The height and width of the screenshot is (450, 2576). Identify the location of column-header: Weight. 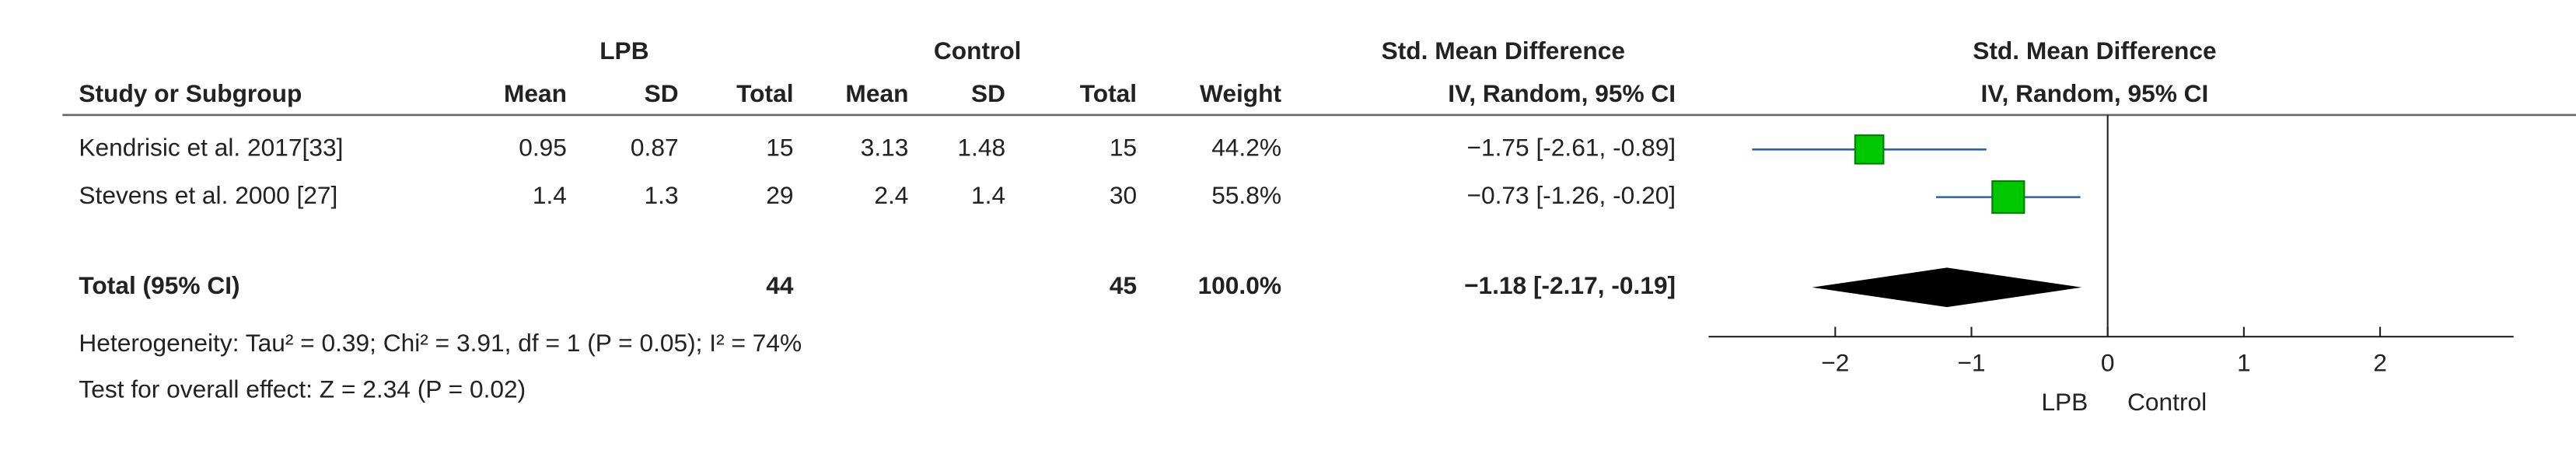
(1240, 93).